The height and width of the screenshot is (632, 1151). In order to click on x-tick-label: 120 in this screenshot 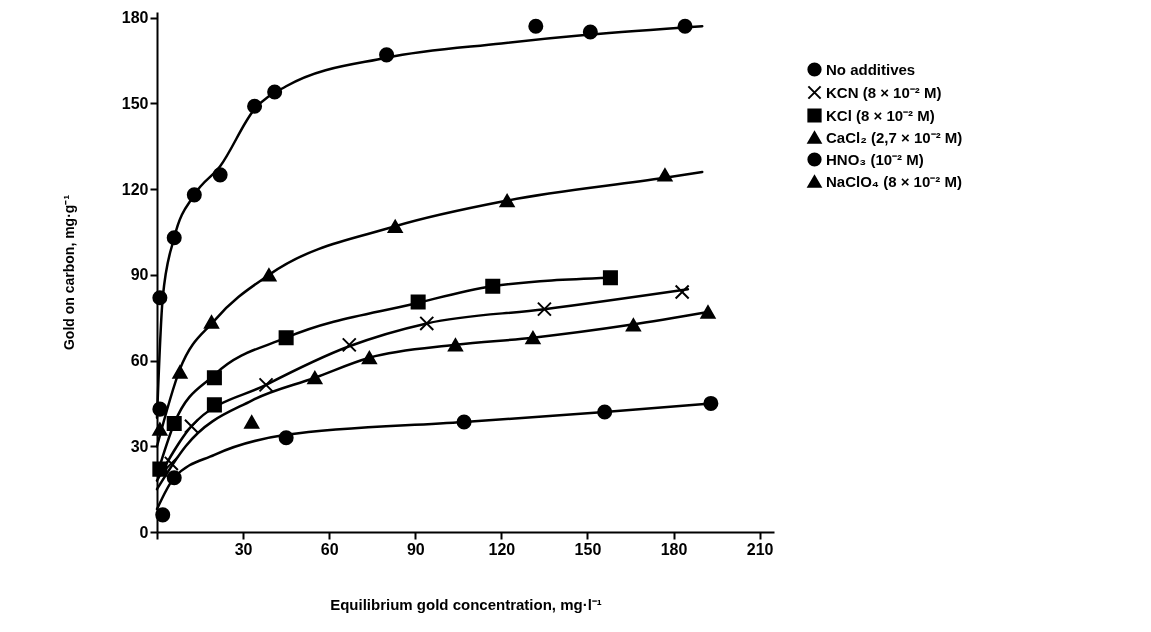, I will do `click(502, 549)`.